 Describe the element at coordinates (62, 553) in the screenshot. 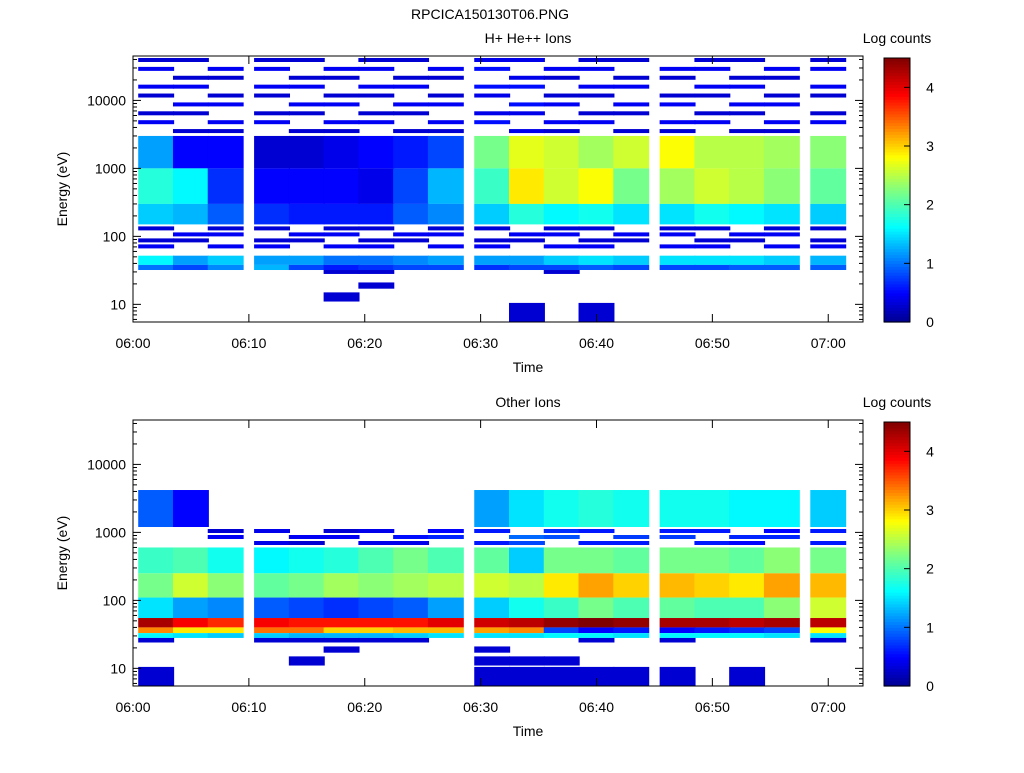

I see `y-axis-label: Energy (eV)` at that location.